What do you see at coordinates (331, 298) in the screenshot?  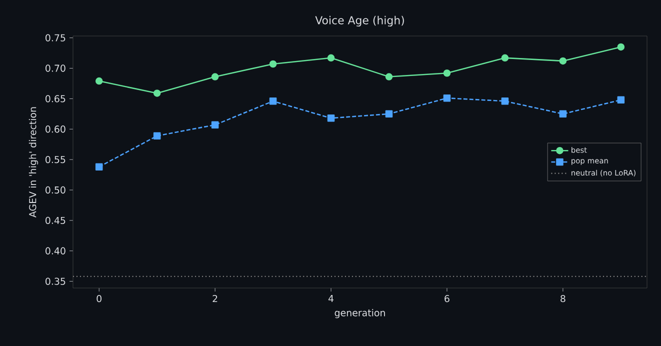 I see `x-tick-label: 4` at bounding box center [331, 298].